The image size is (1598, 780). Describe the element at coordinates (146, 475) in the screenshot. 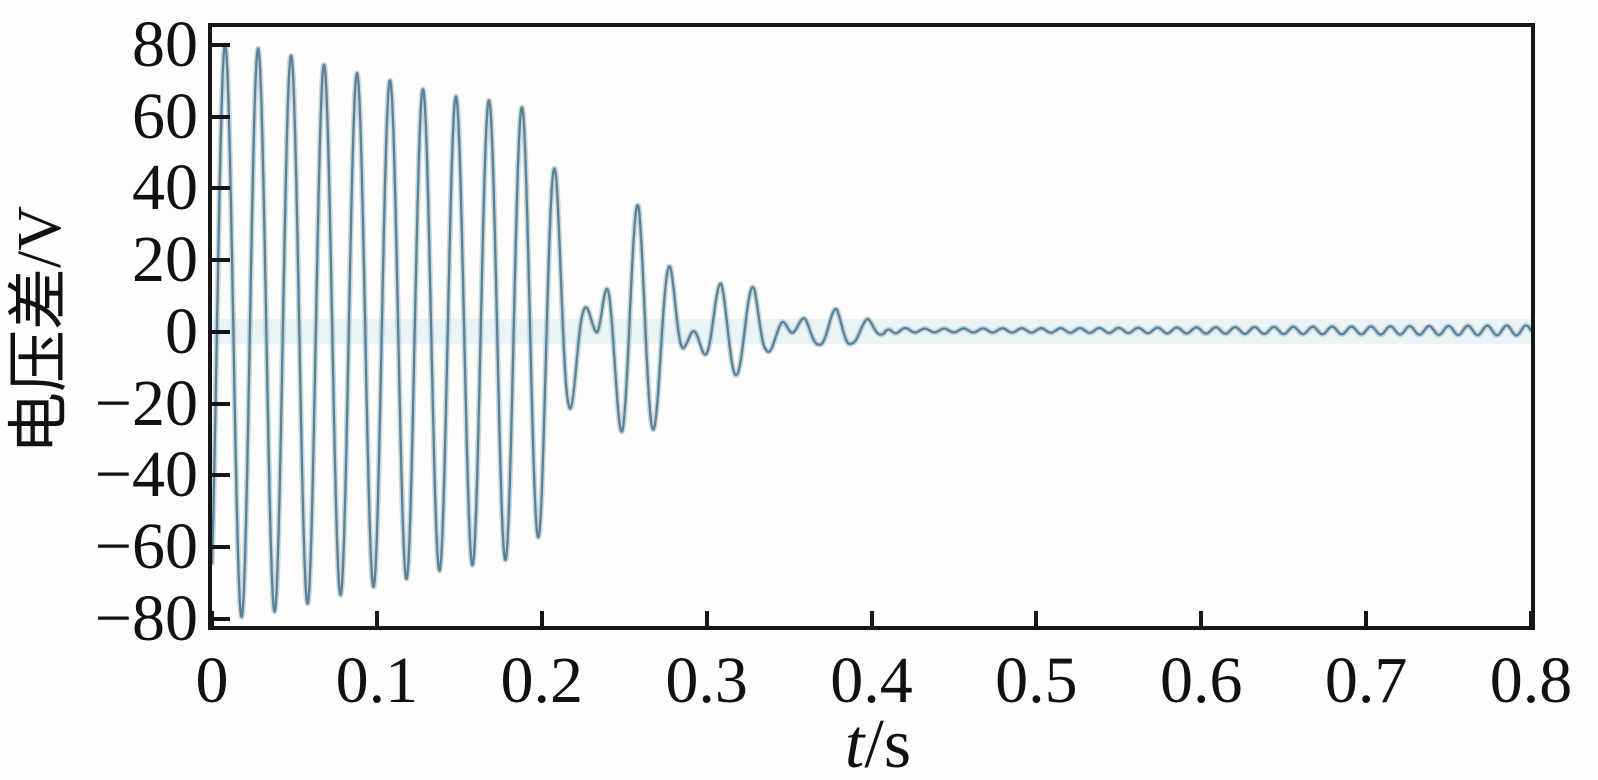

I see `y-tick-label: −40` at that location.